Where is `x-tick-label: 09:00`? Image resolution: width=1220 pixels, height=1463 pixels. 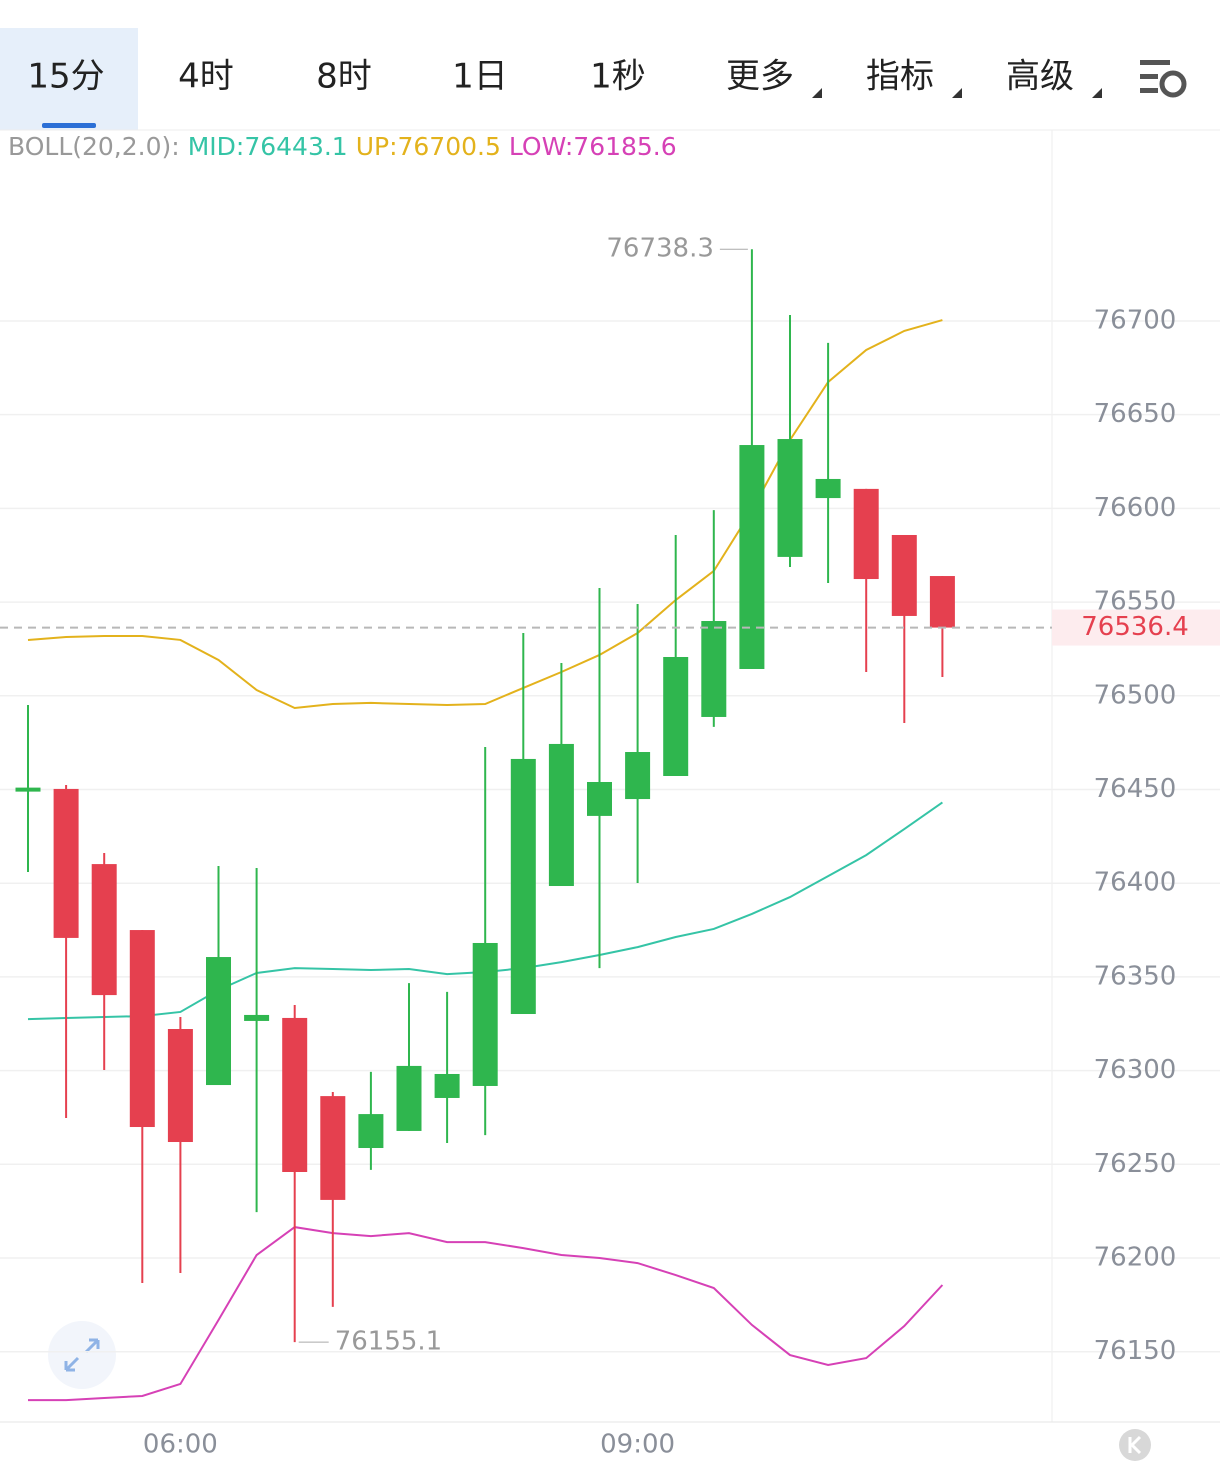 x-tick-label: 09:00 is located at coordinates (637, 1445).